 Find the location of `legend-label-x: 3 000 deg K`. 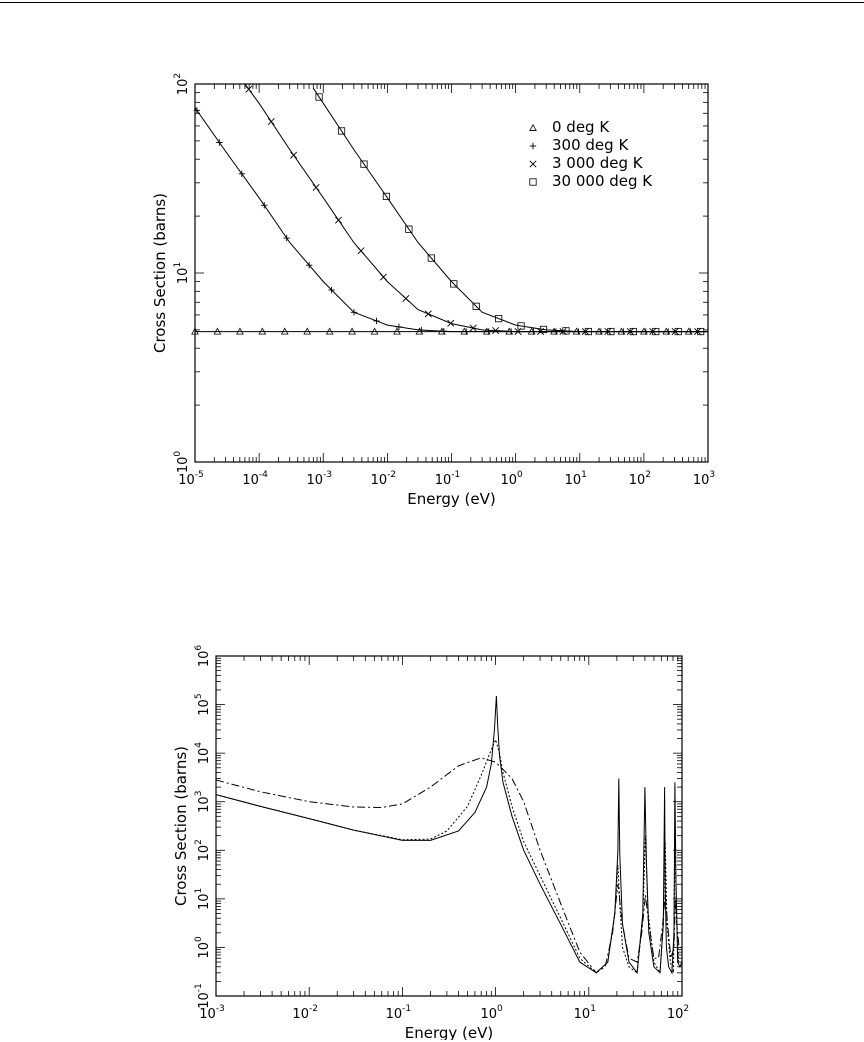

legend-label-x: 3 000 deg K is located at coordinates (598, 163).